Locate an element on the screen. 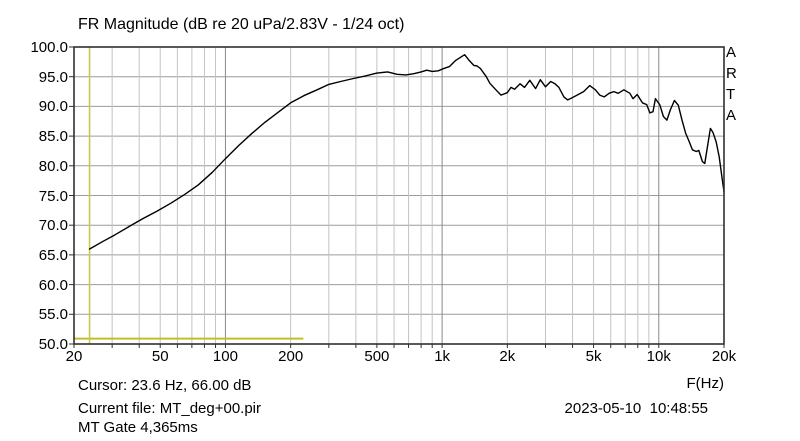 This screenshot has height=441, width=800. x-tick-label: 2k is located at coordinates (507, 356).